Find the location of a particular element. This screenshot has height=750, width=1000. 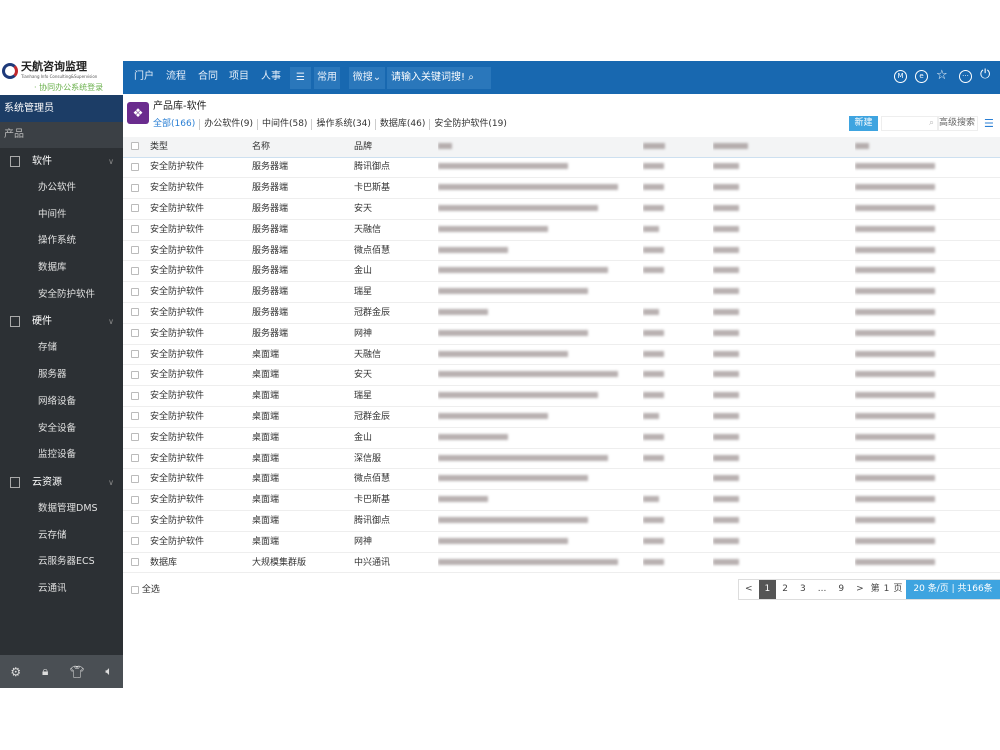

table-row: 安全防护软件 服务器端 天融信 is located at coordinates (561, 230).